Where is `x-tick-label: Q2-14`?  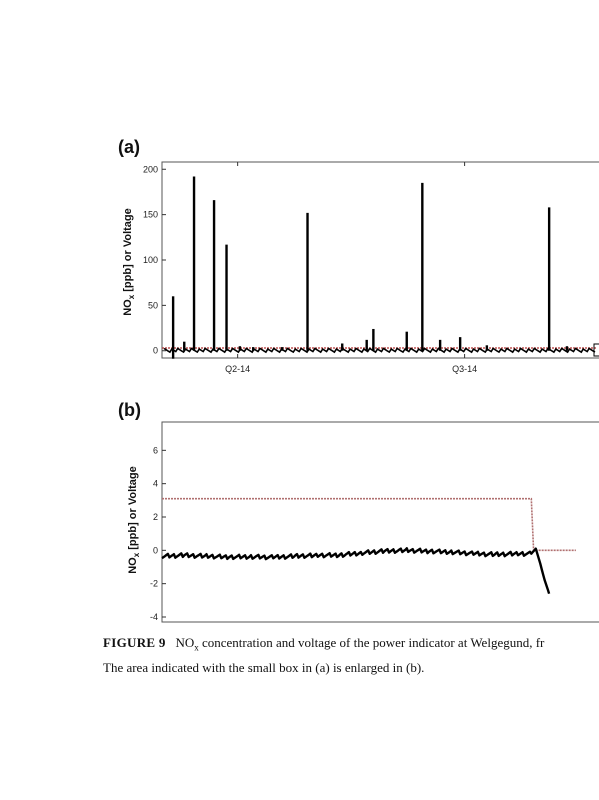 x-tick-label: Q2-14 is located at coordinates (237, 369).